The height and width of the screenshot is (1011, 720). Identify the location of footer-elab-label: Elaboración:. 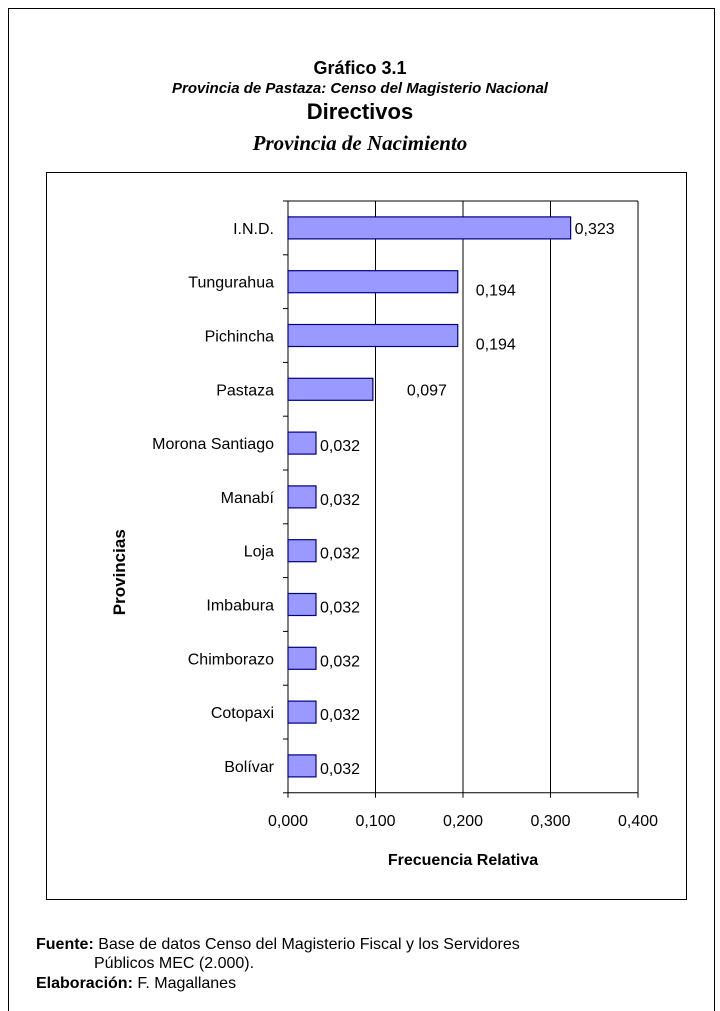
(84, 983).